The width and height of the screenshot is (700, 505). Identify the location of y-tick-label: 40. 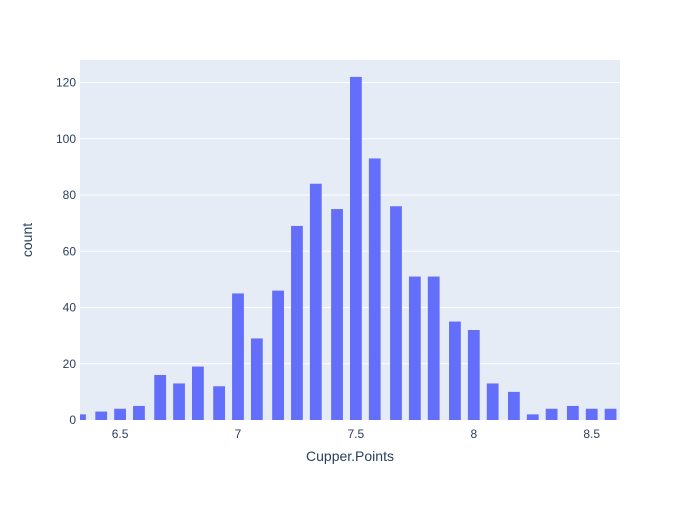
(70, 308).